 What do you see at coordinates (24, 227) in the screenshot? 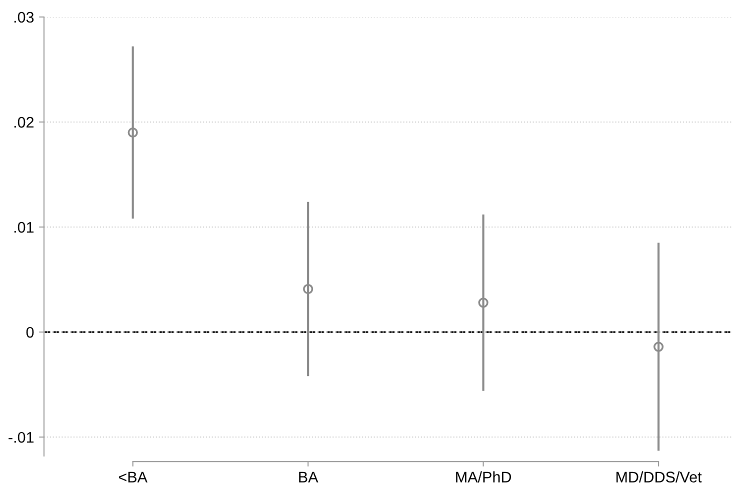
I see `y-tick-label: .01` at bounding box center [24, 227].